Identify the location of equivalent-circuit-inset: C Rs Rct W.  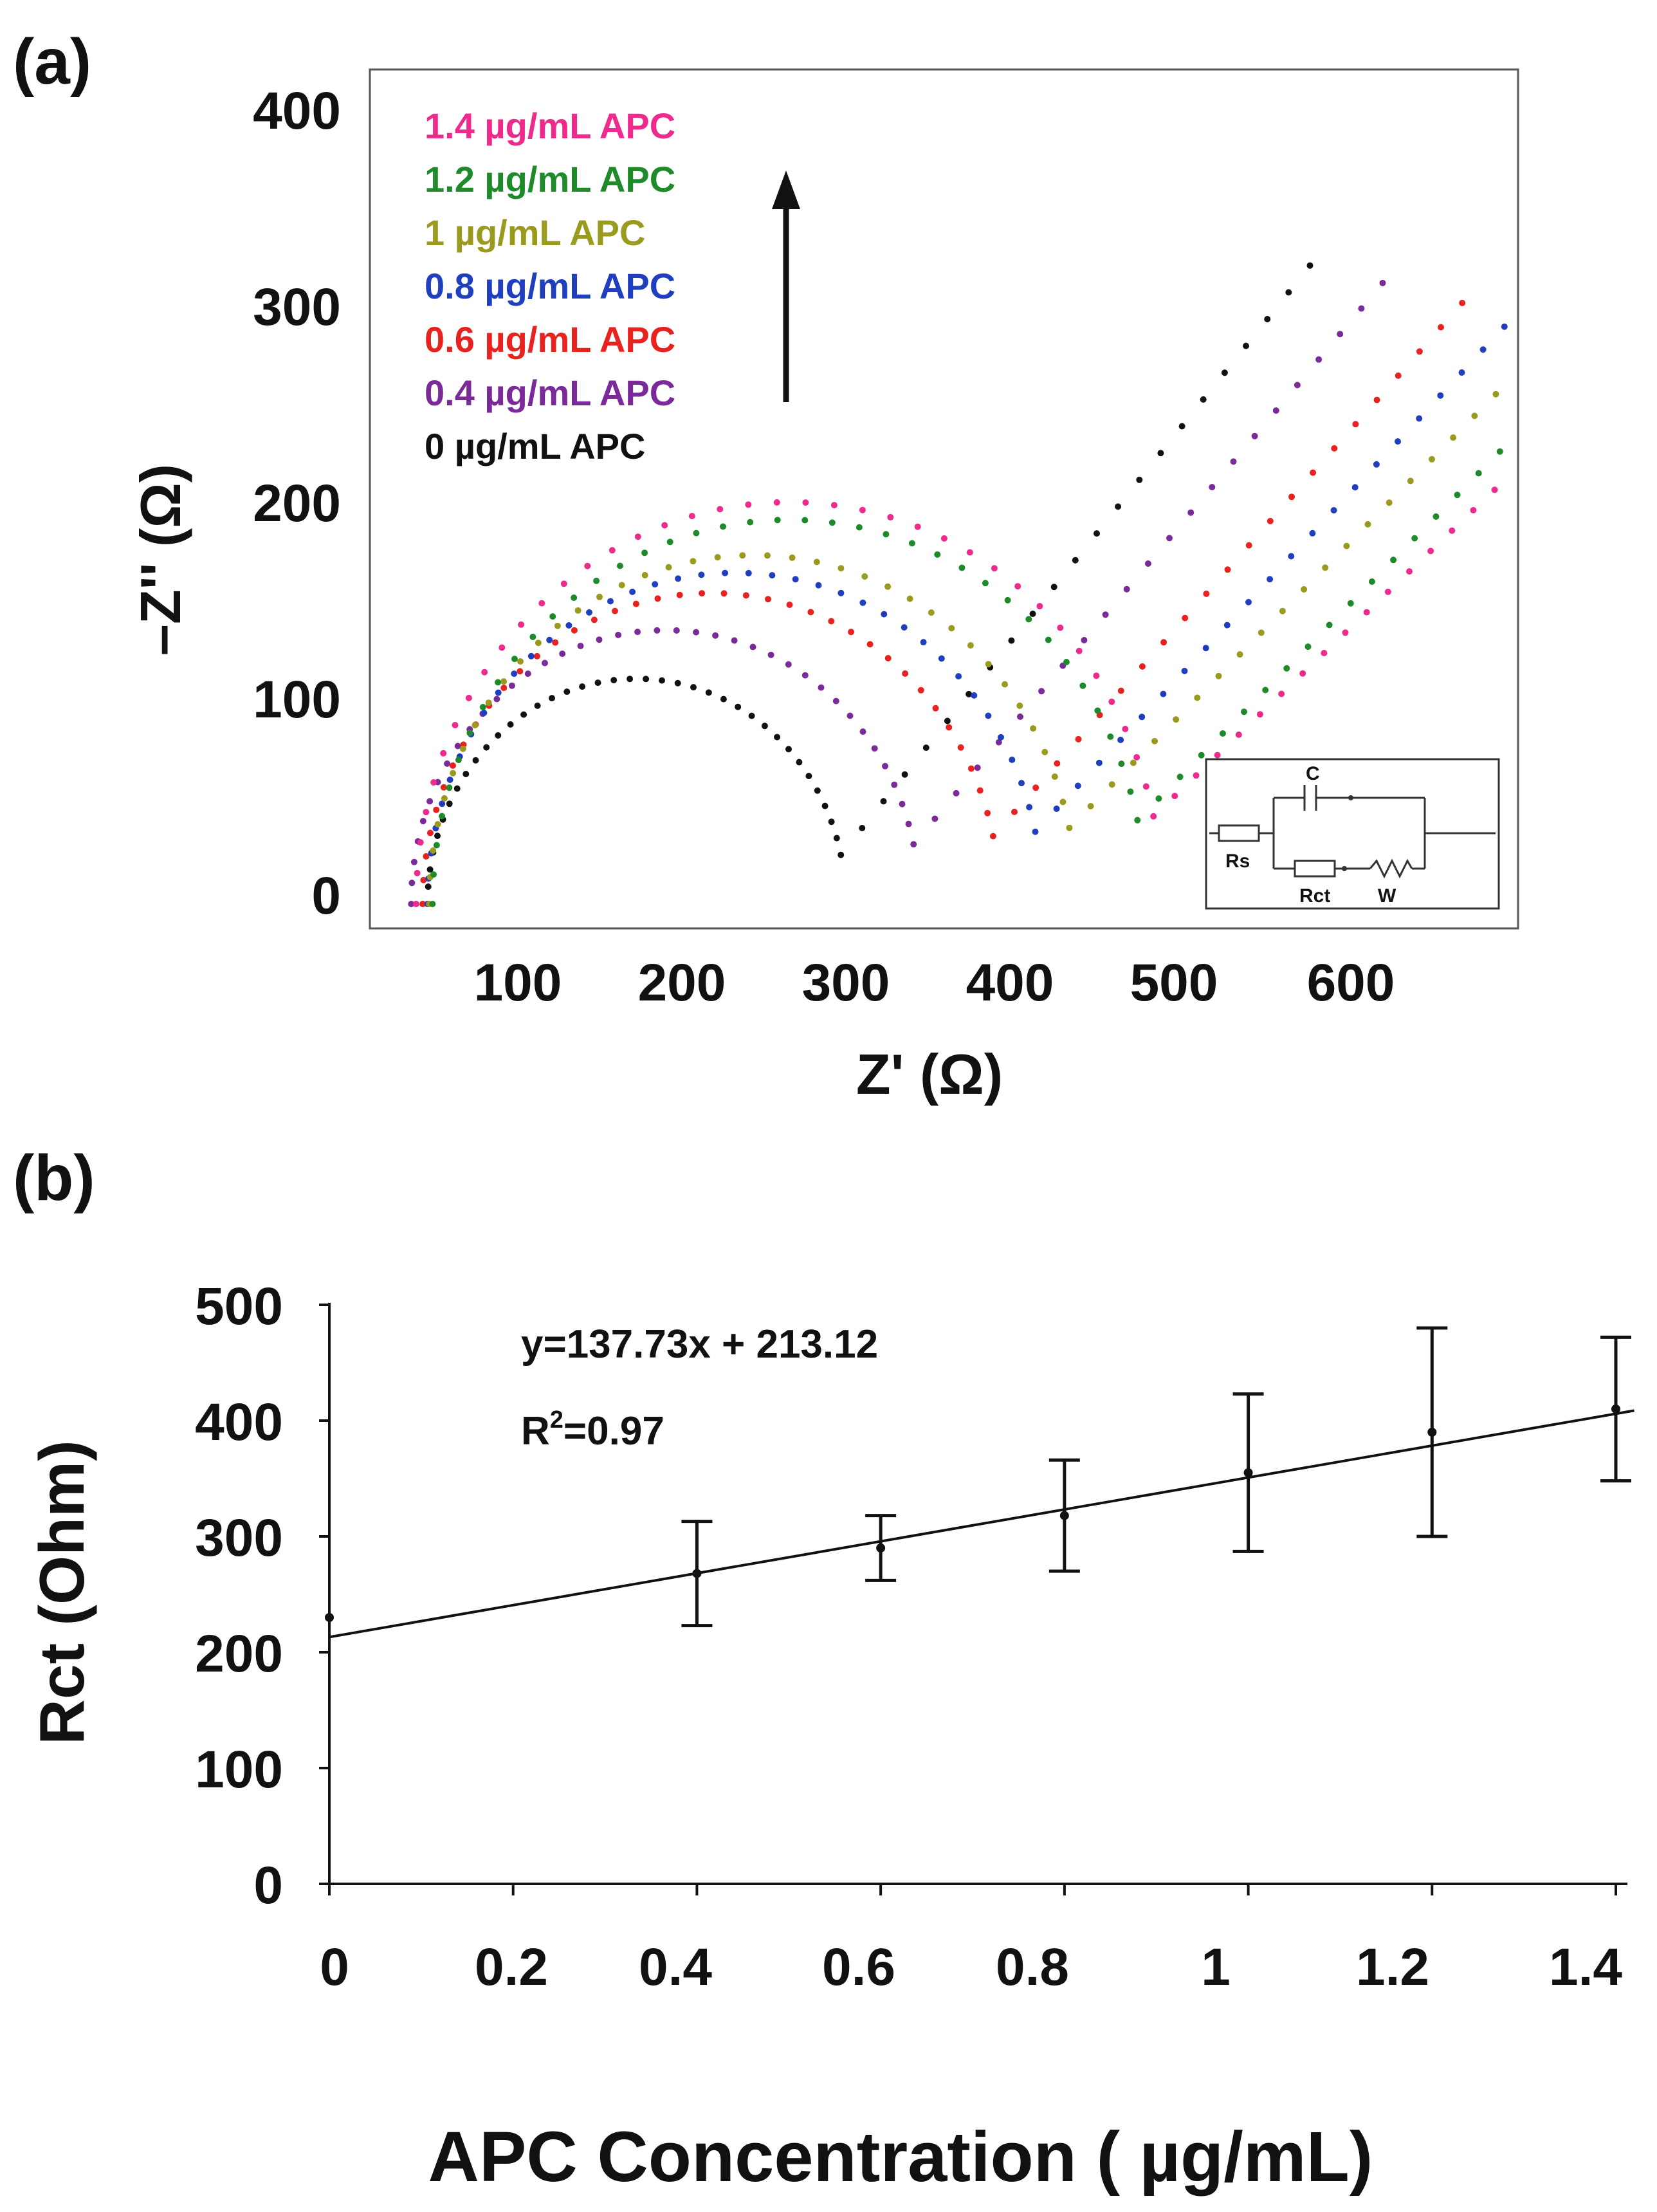
(1353, 834).